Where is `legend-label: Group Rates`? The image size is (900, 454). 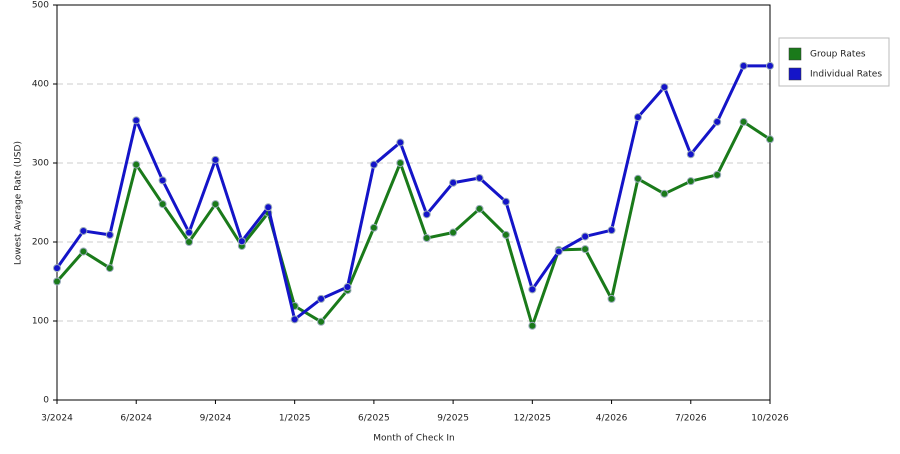
legend-label: Group Rates is located at coordinates (838, 55).